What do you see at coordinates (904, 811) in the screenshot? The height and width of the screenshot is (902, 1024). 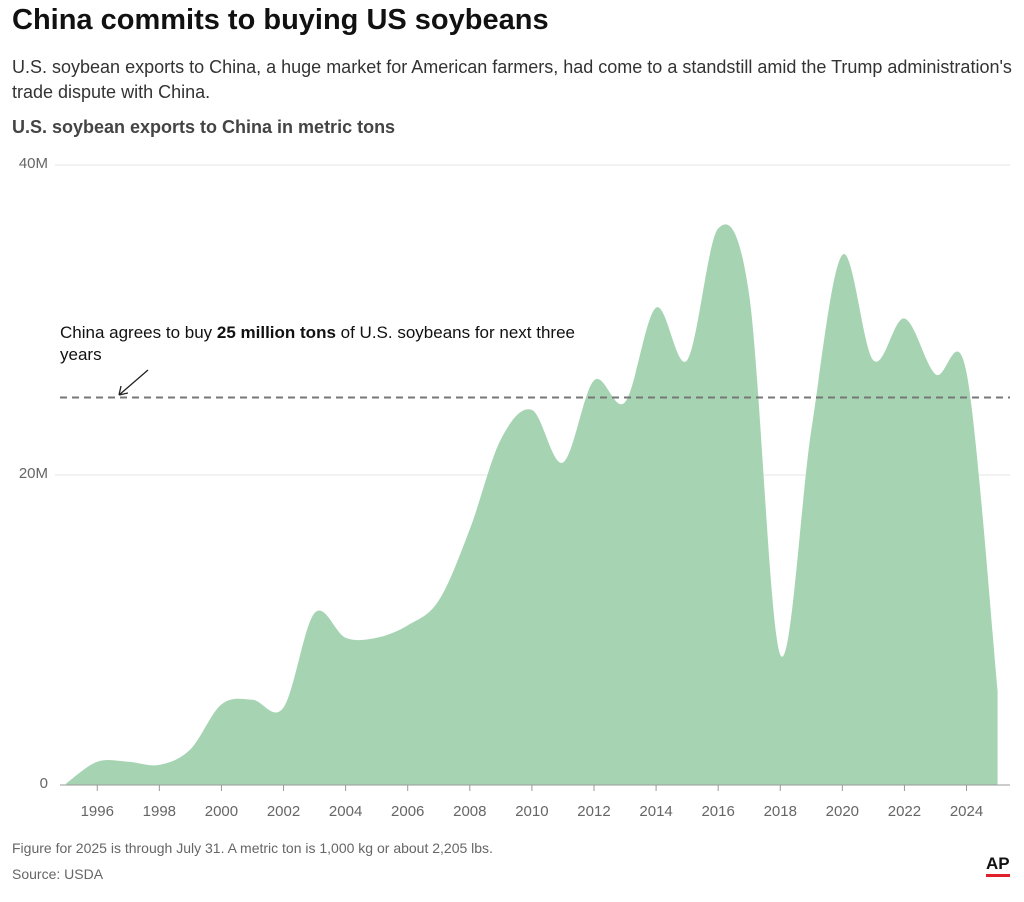 I see `x-tick-label: 2022` at bounding box center [904, 811].